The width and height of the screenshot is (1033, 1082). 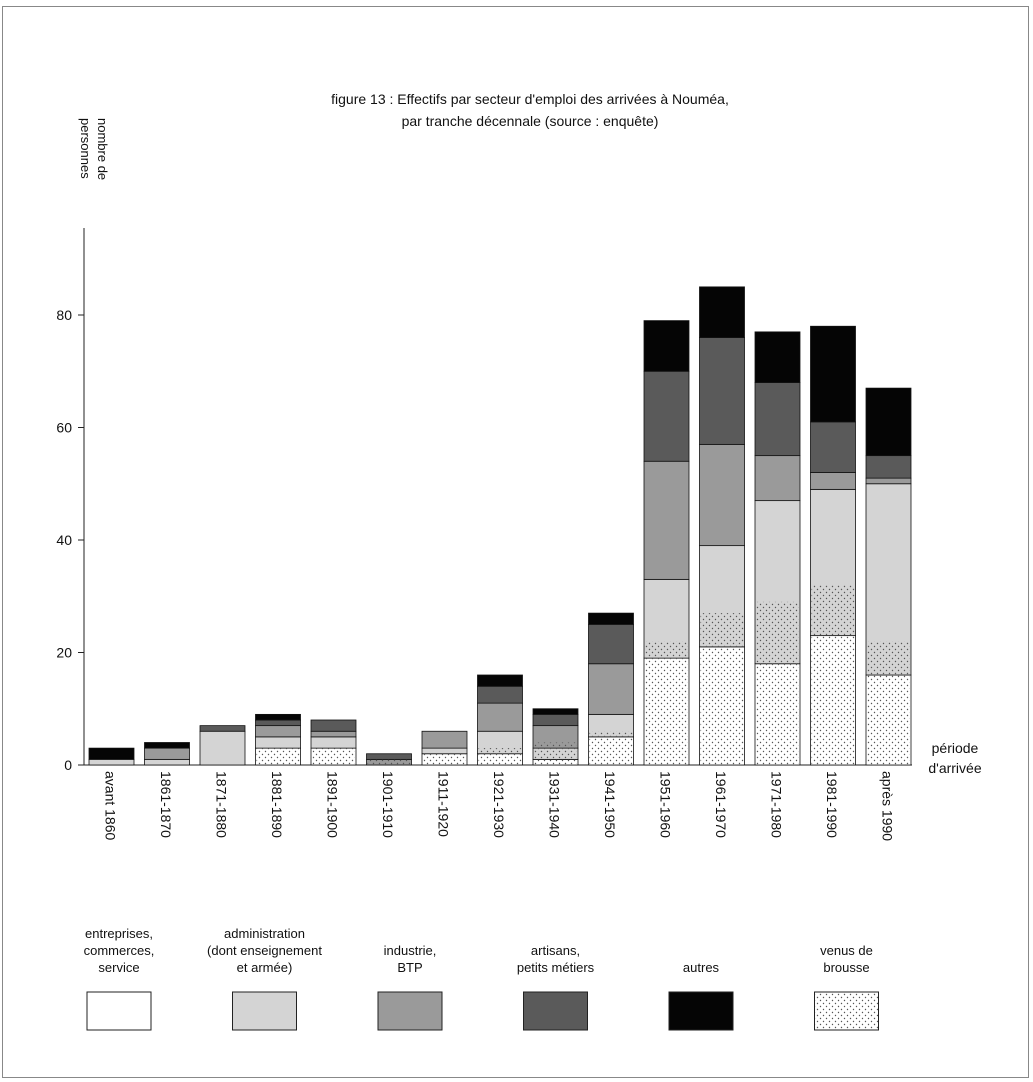 What do you see at coordinates (118, 967) in the screenshot?
I see `legend-label: service` at bounding box center [118, 967].